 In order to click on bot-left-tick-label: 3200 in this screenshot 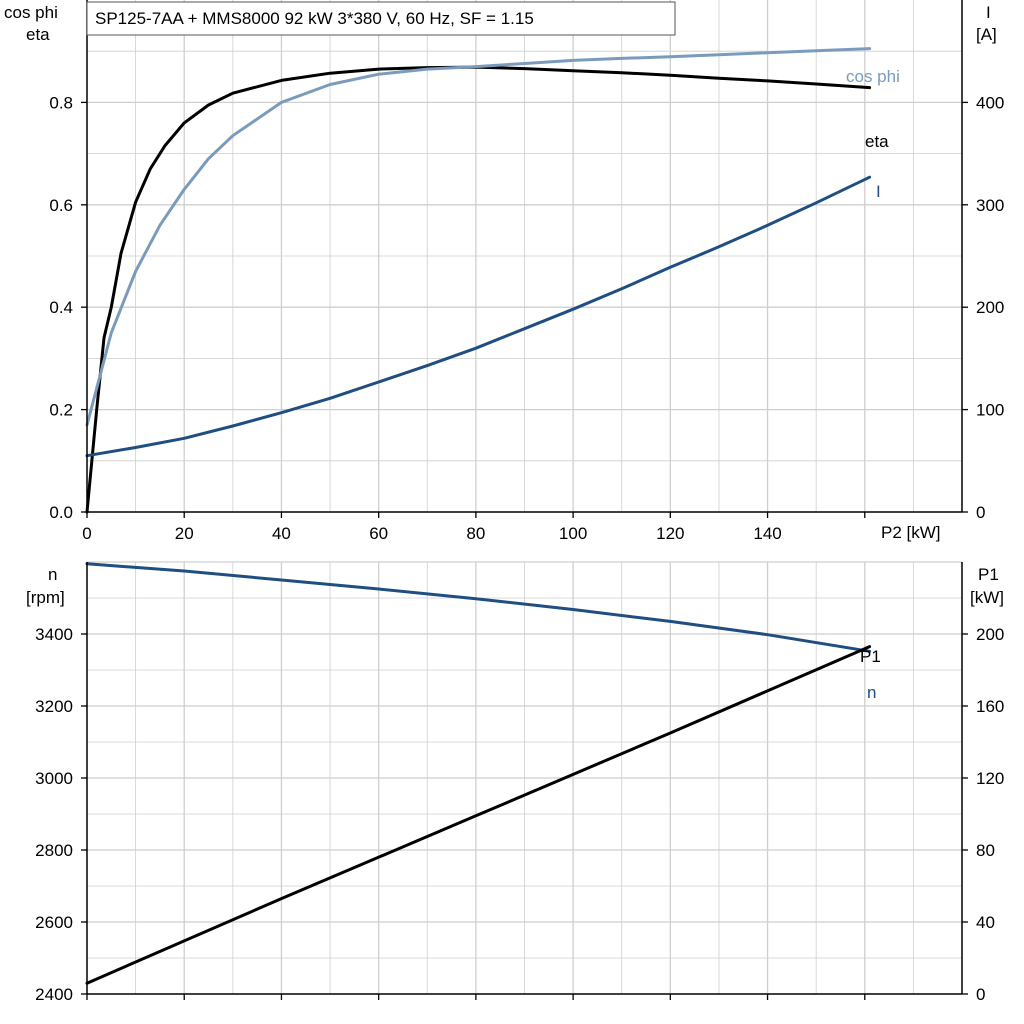, I will do `click(54, 706)`.